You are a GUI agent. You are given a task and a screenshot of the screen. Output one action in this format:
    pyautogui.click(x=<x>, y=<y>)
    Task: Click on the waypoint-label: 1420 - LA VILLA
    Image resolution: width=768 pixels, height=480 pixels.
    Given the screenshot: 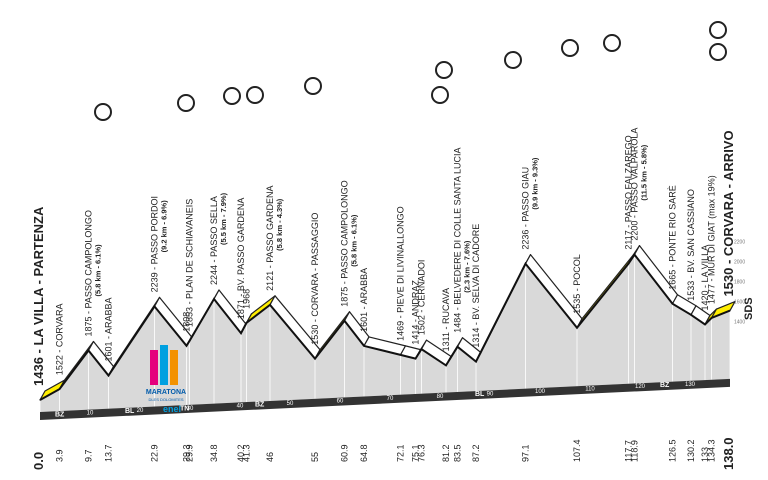 What is the action you would take?
    pyautogui.click(x=705, y=278)
    